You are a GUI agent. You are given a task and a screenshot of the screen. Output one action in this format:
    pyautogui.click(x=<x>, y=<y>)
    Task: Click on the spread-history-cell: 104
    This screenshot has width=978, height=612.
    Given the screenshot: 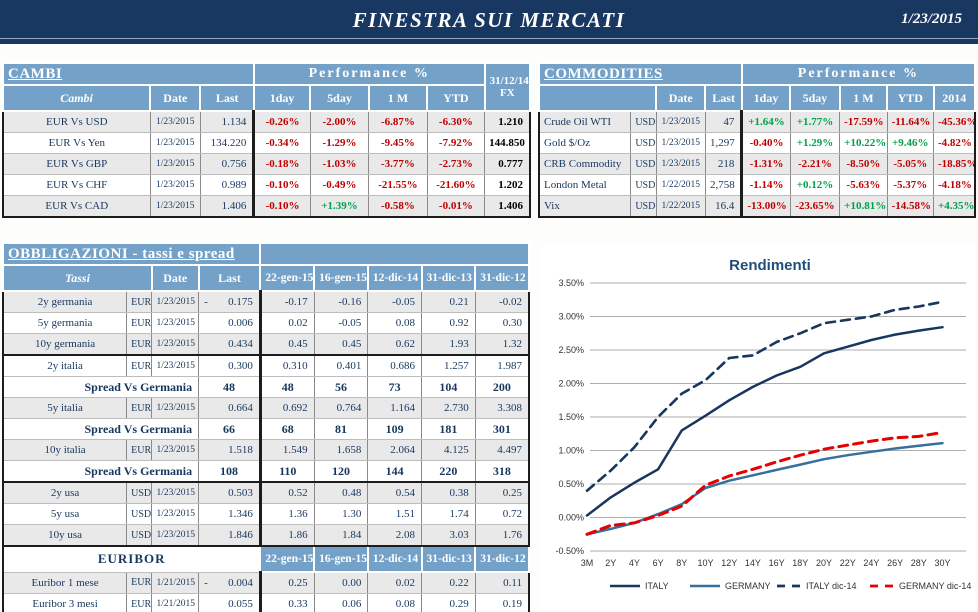 What is the action you would take?
    pyautogui.click(x=448, y=387)
    